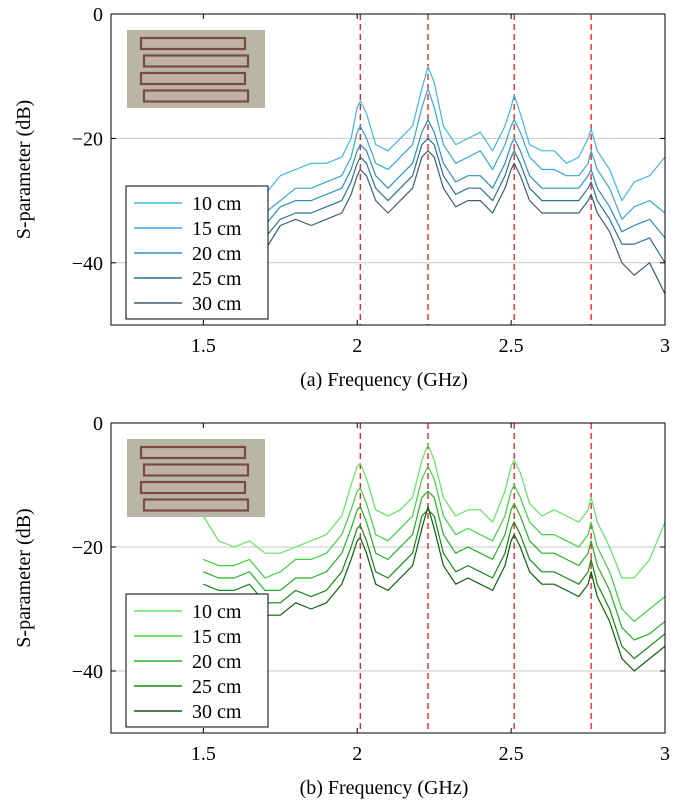  I want to click on legend-a: 10 cm 15 cm 20 cm 25 cm 30 cm, so click(197, 252).